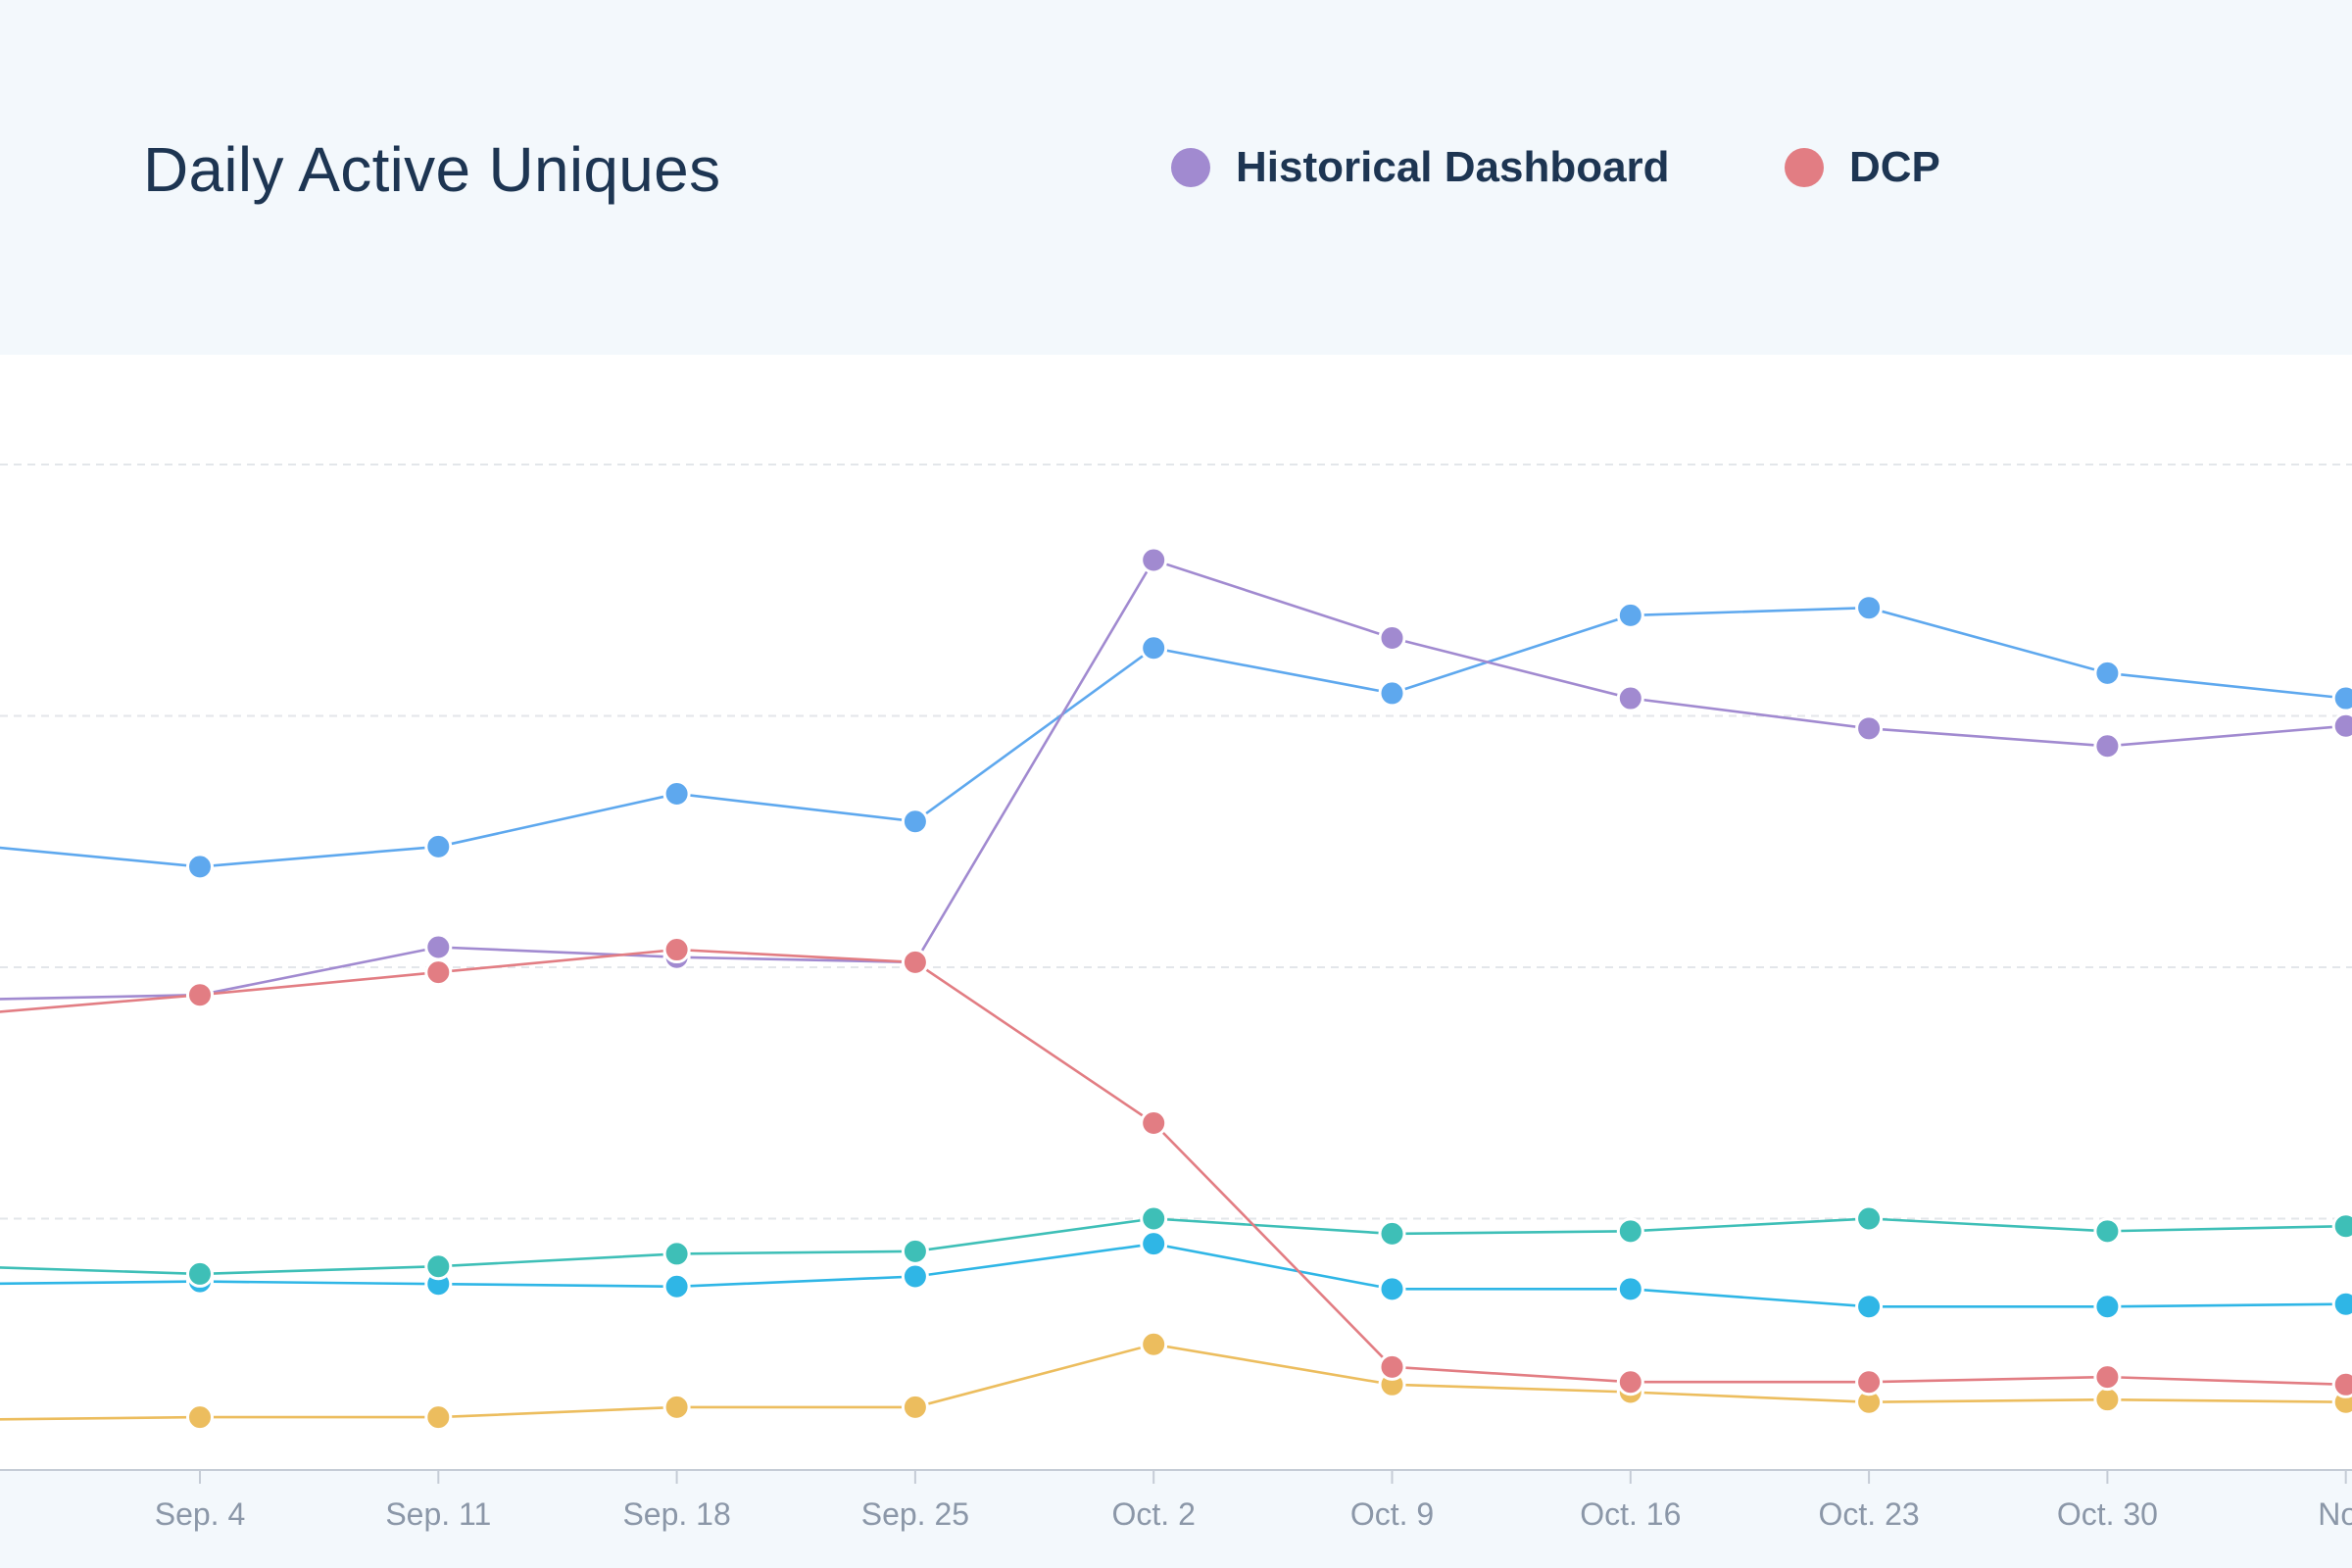 Image resolution: width=2352 pixels, height=1568 pixels. I want to click on legend-dot-dcp, so click(1805, 167).